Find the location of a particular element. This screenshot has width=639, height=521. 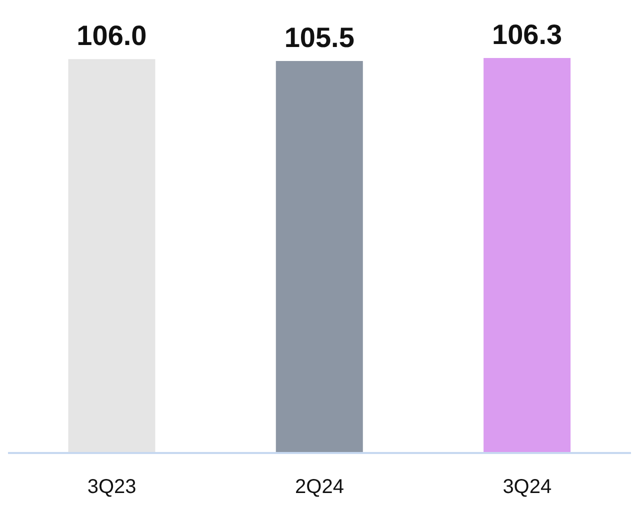

data-label: 106.3 is located at coordinates (527, 34).